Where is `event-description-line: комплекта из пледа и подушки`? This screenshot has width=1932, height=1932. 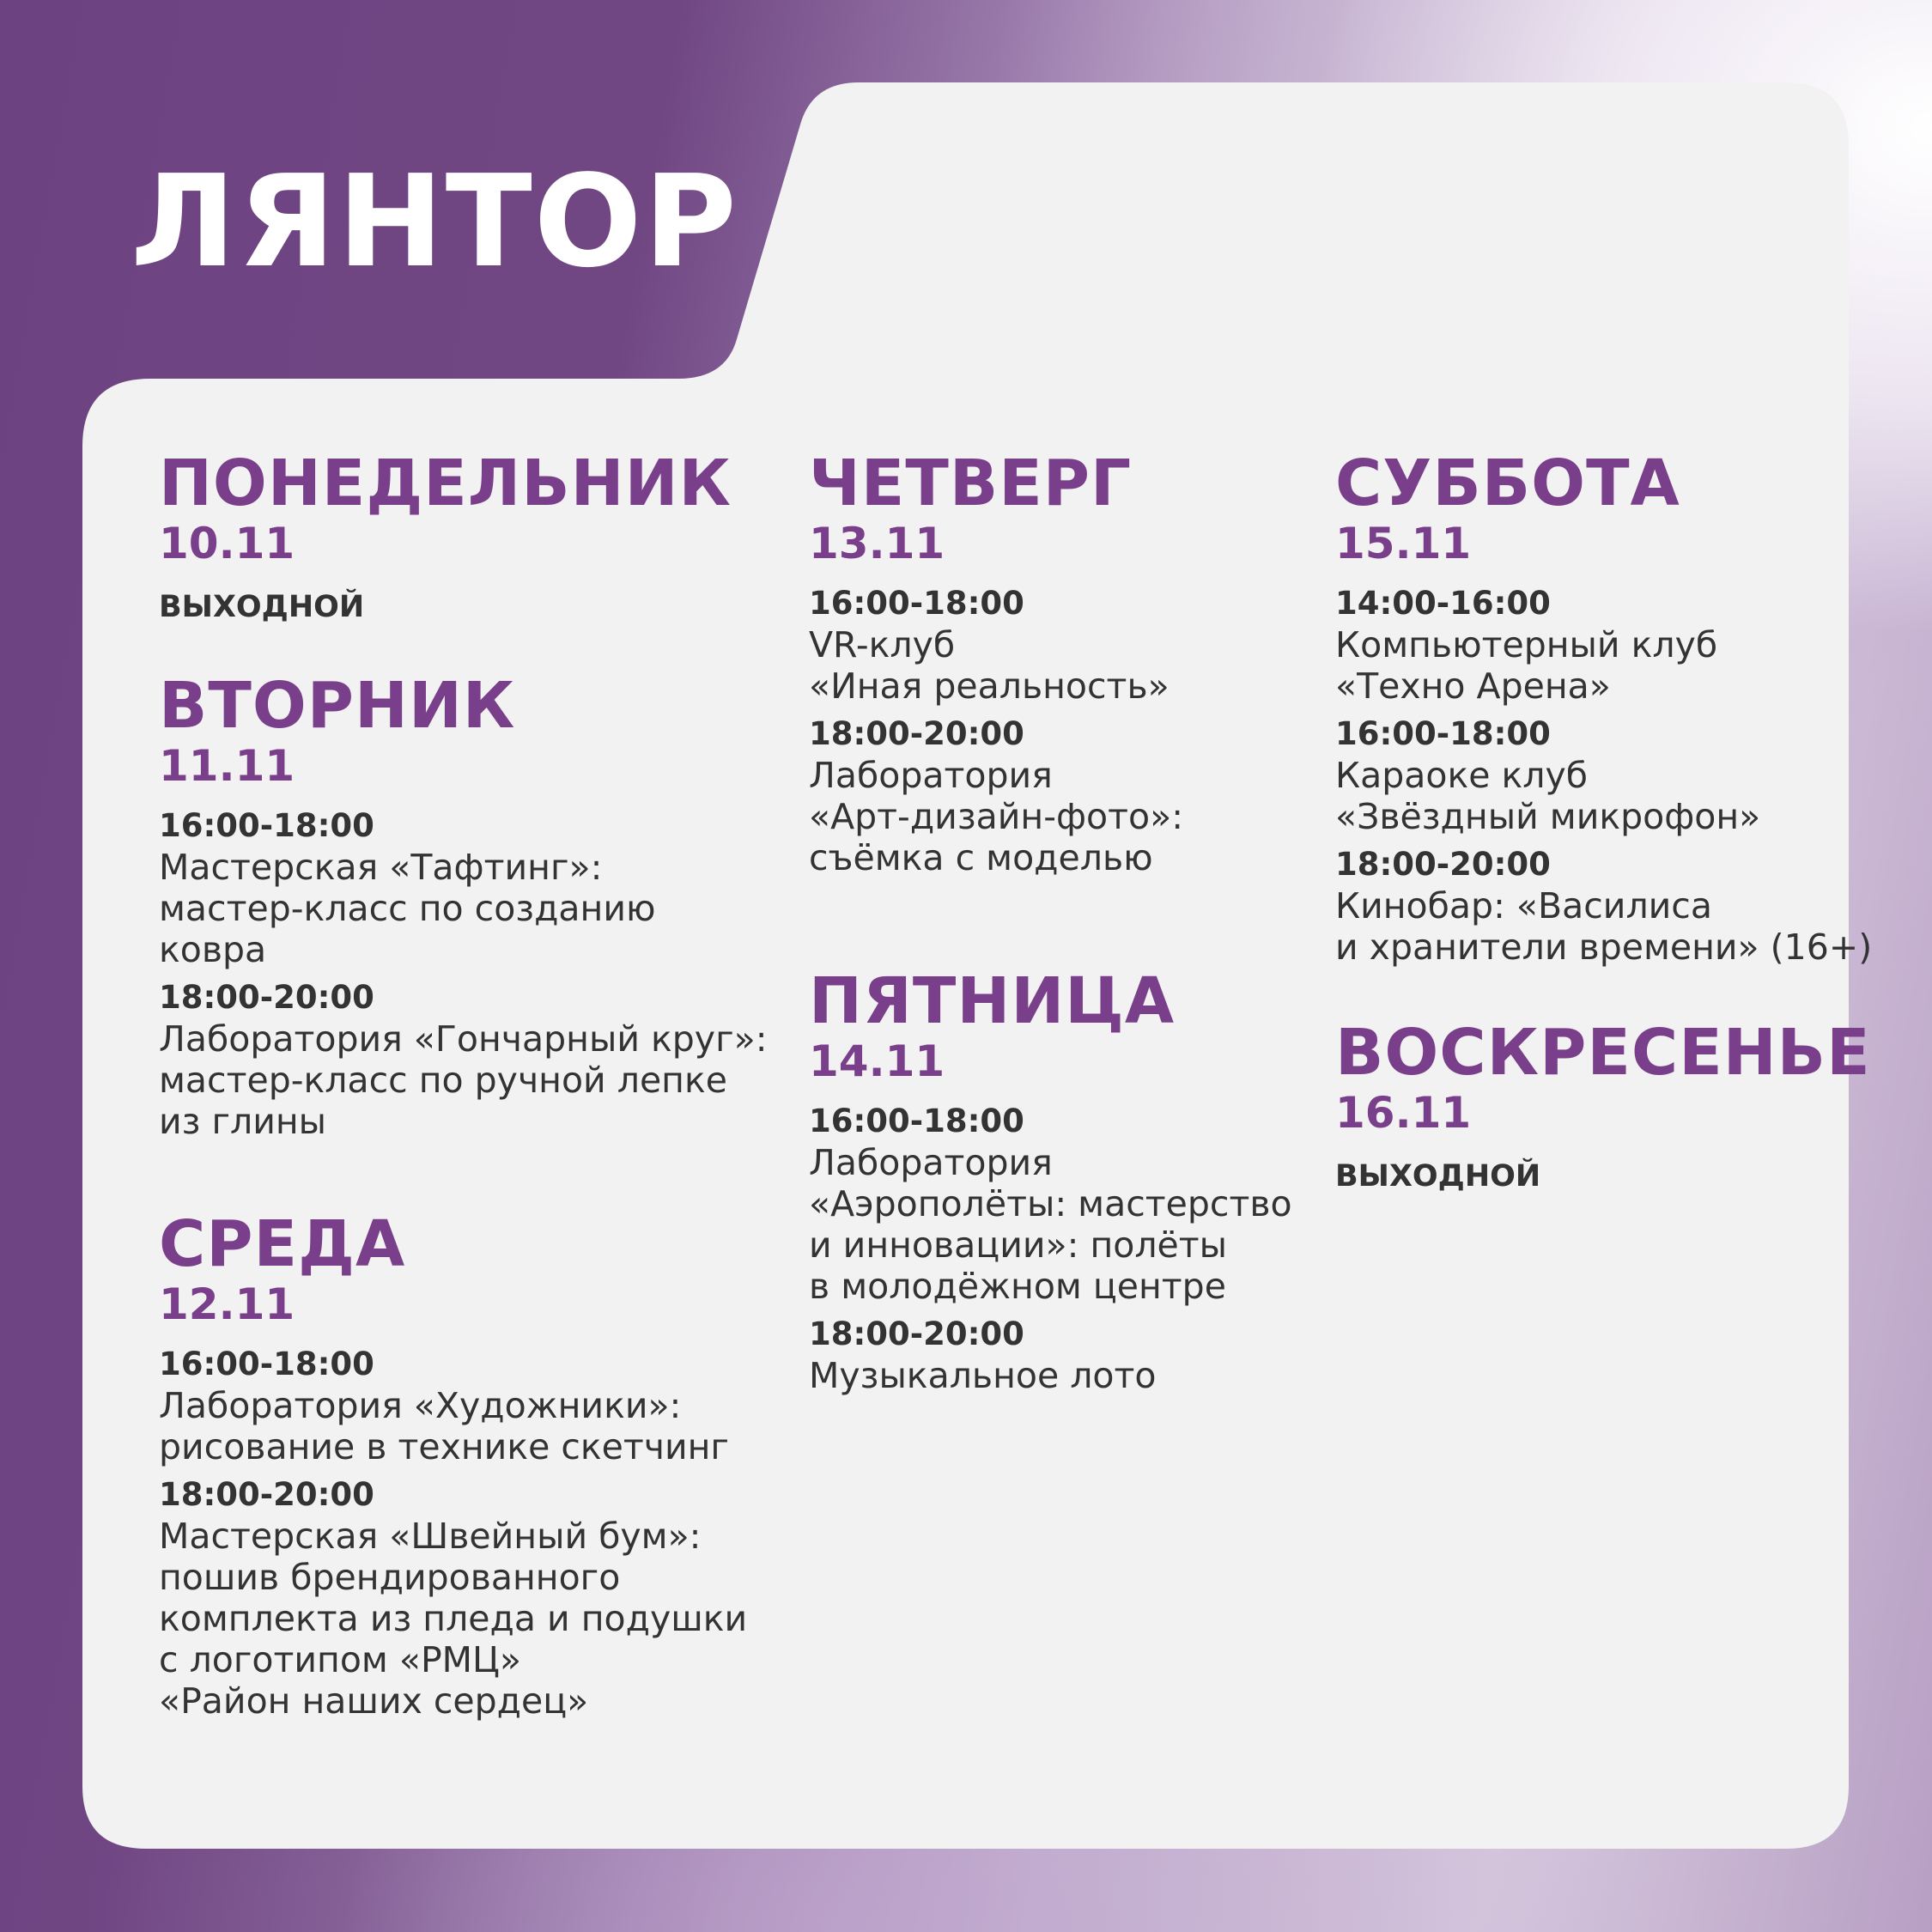 event-description-line: комплекта из пледа и подушки is located at coordinates (453, 1619).